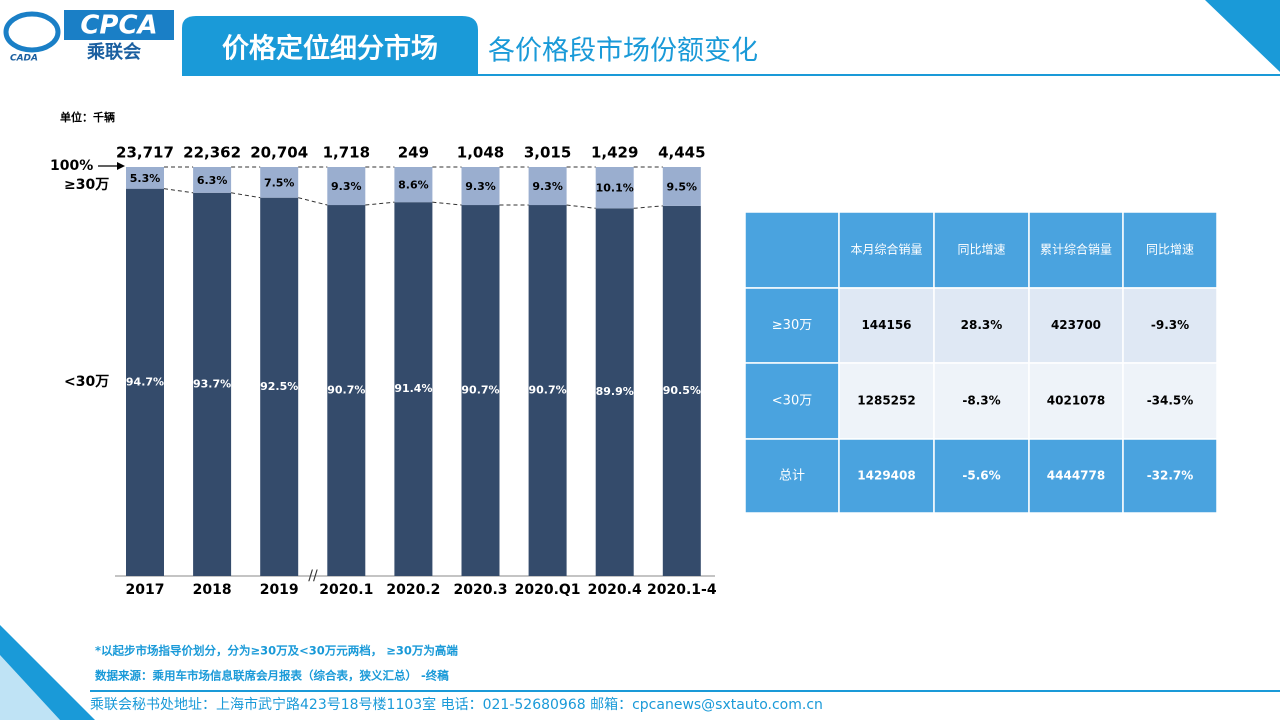  I want to click on logo-sub: 乘联会, so click(113, 52).